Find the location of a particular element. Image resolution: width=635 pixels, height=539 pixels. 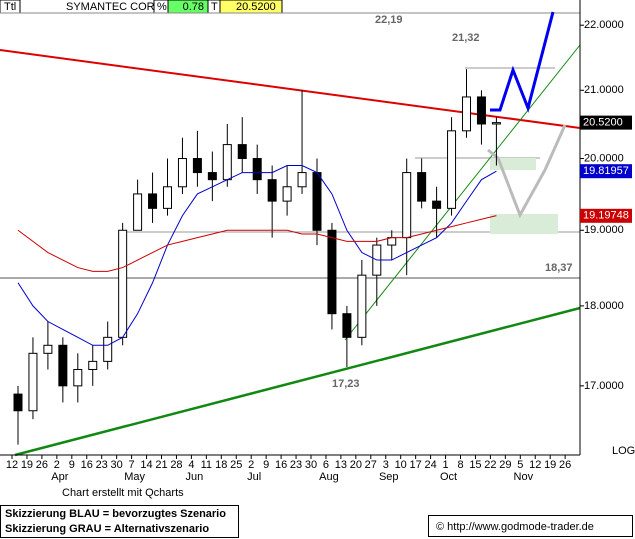

month-label: May is located at coordinates (134, 477).